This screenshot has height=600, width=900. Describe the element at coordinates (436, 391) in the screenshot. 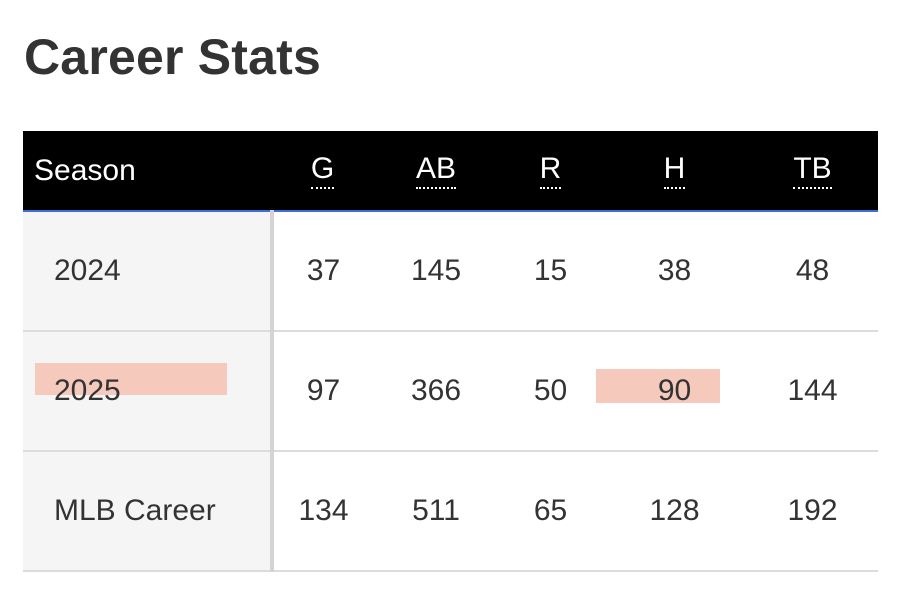

I see `at-bats-cell: 366` at that location.